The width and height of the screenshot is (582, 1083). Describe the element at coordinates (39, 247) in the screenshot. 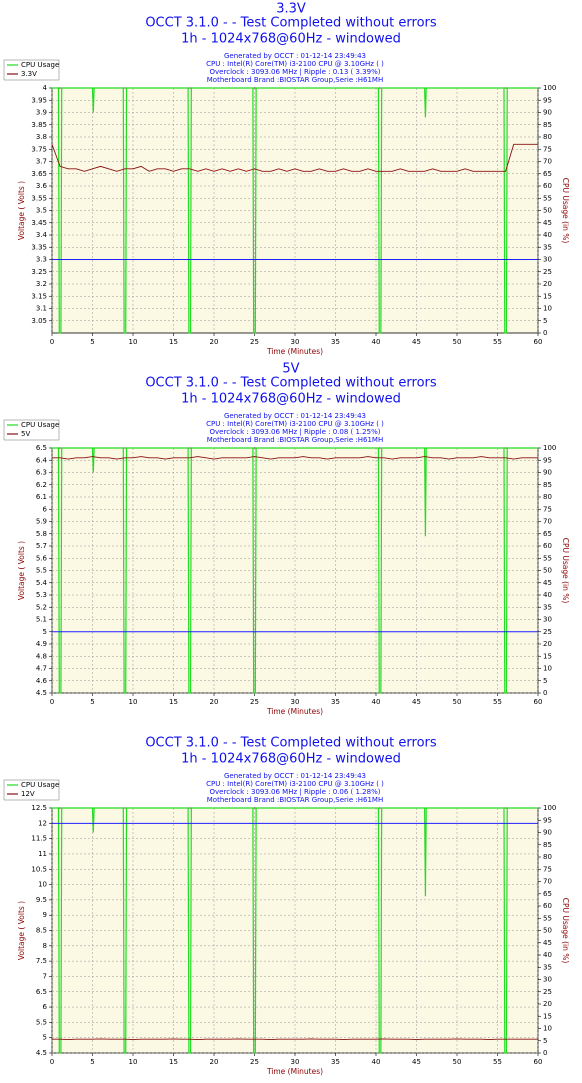

I see `y-tick-label: 3.35` at that location.